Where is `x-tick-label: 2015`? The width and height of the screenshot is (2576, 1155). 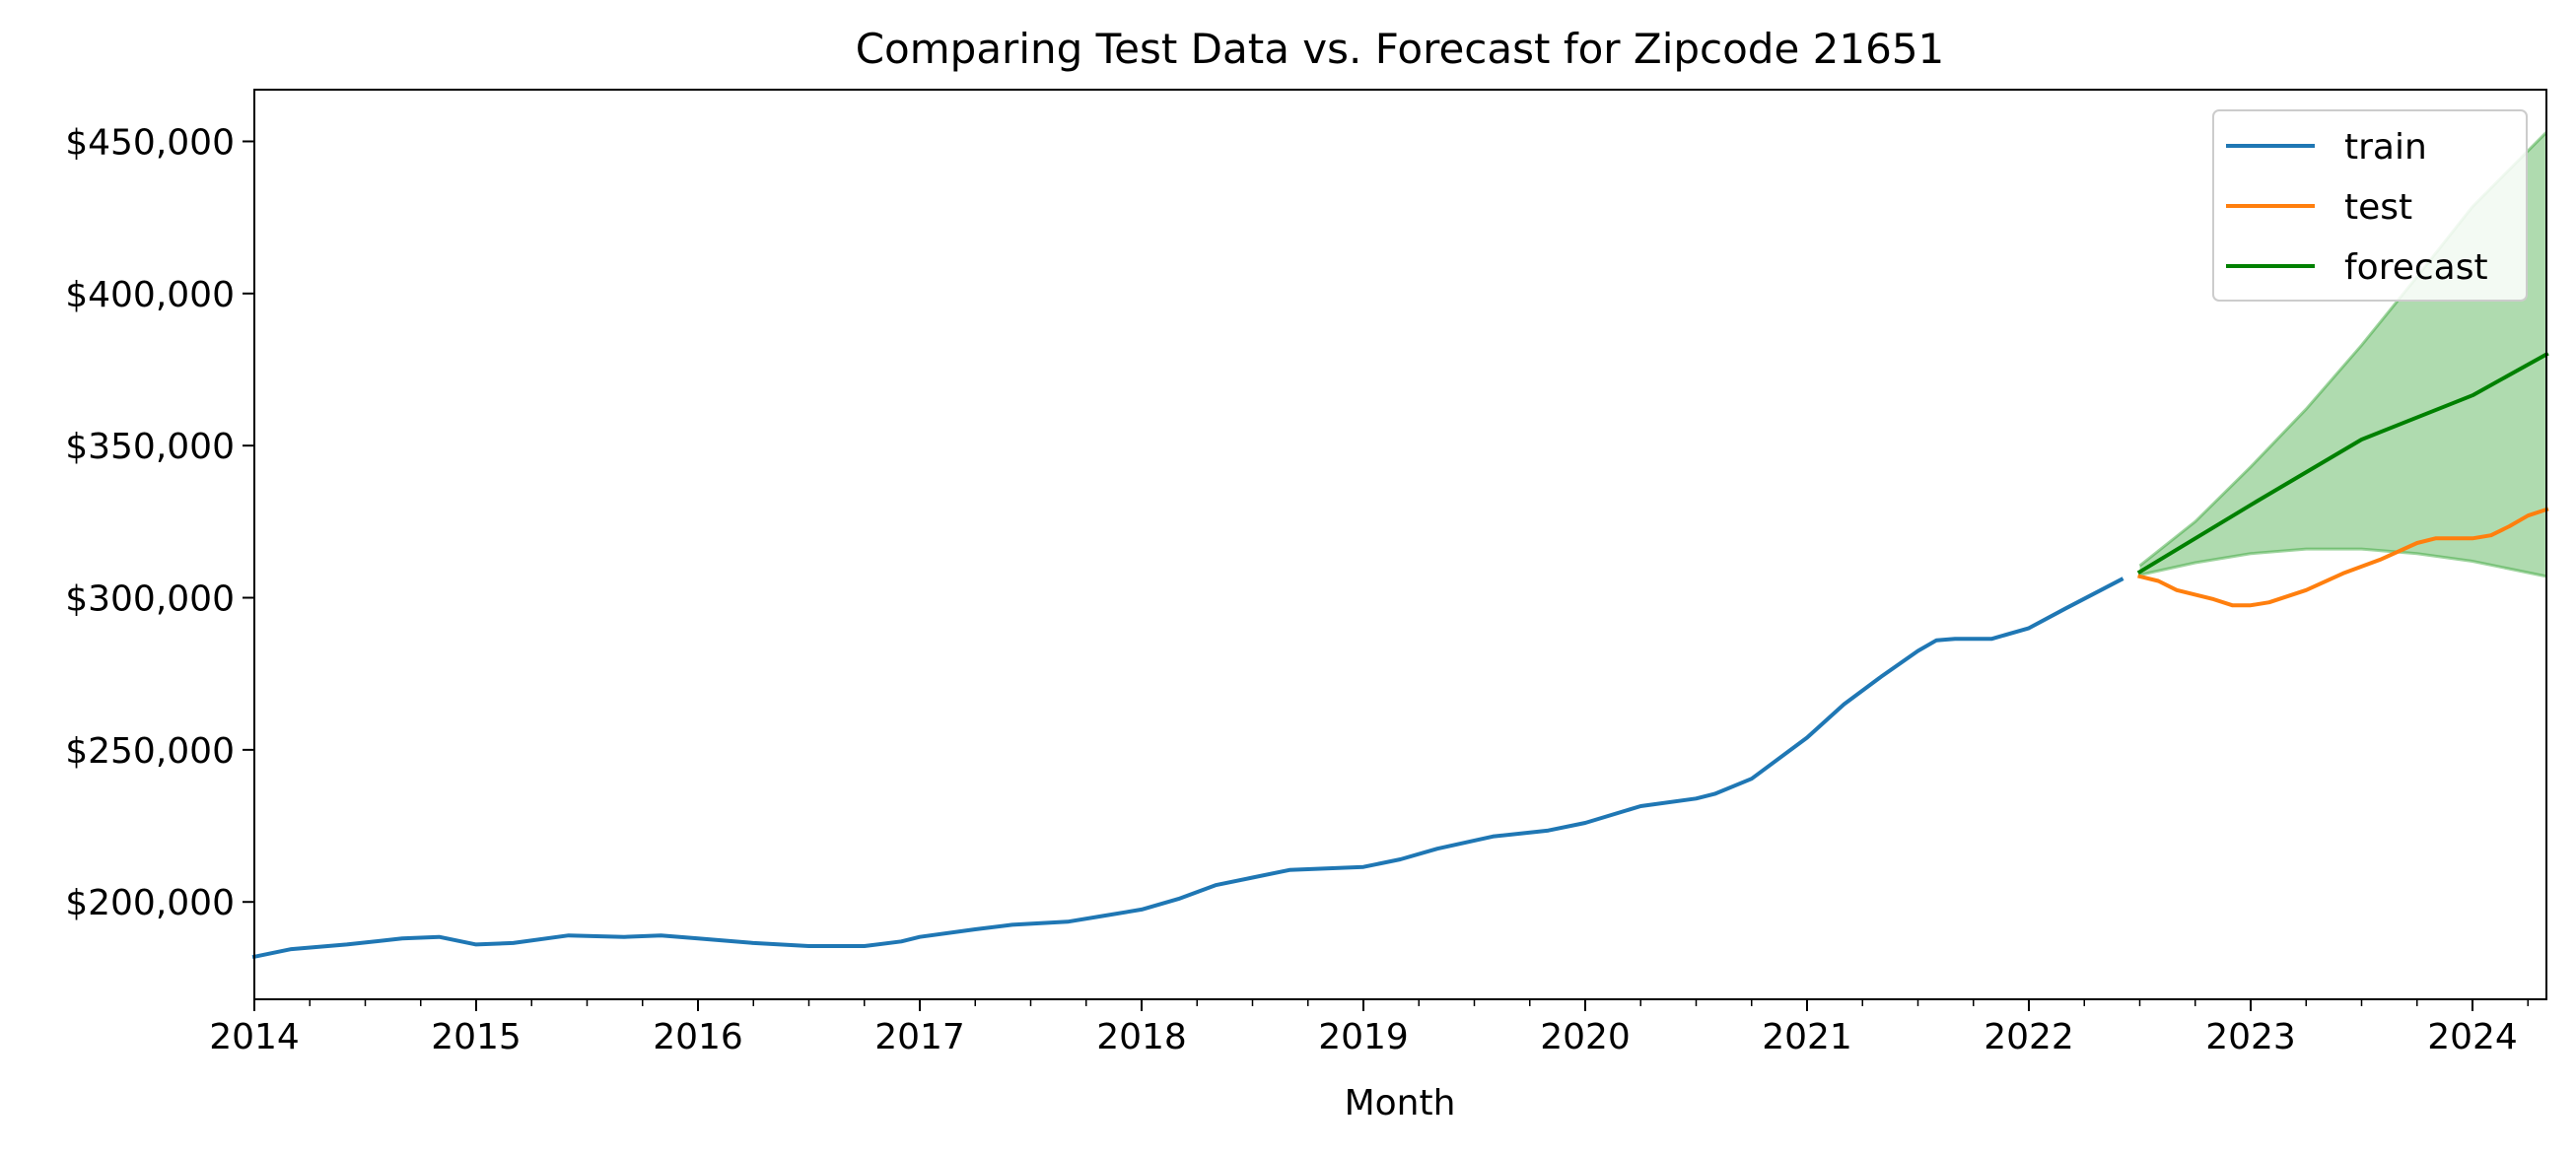 x-tick-label: 2015 is located at coordinates (477, 1037).